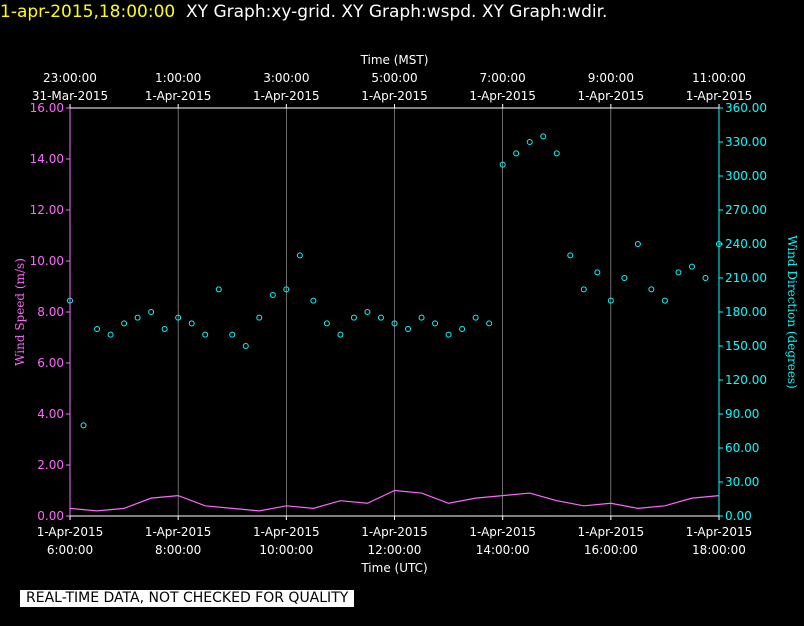  I want to click on bottom-tick-time: 18:00:00, so click(719, 550).